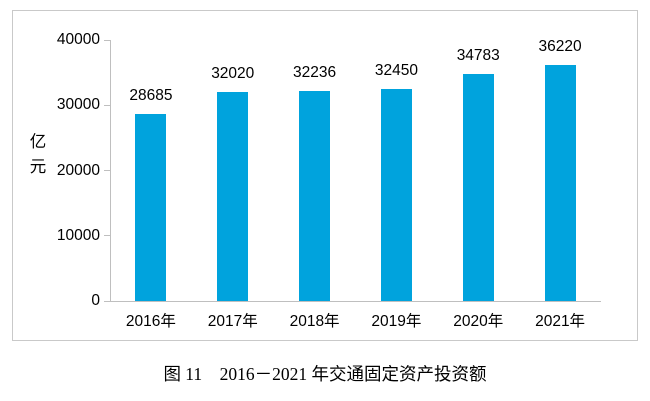 The image size is (650, 401). Describe the element at coordinates (232, 321) in the screenshot. I see `x-axis-label: 2017年` at that location.